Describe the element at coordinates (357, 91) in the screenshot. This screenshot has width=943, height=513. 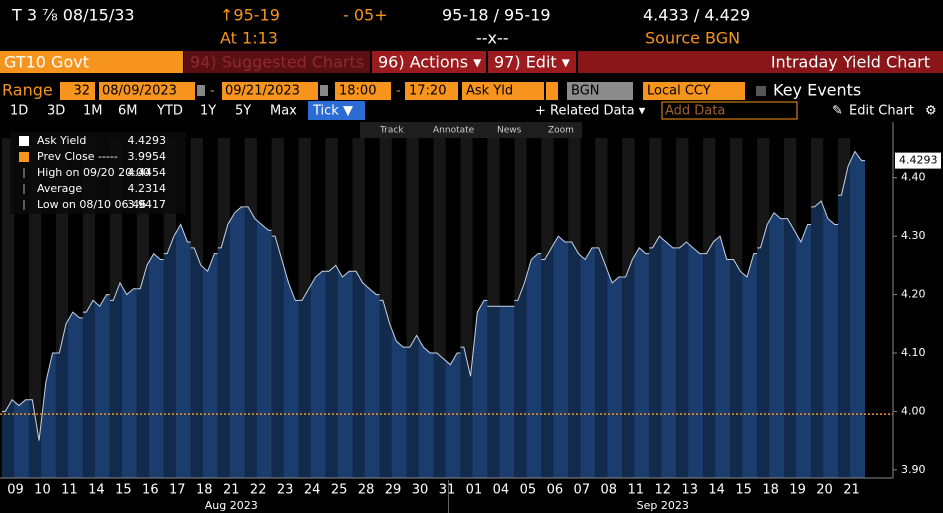
I see `from-time: 18:00` at that location.